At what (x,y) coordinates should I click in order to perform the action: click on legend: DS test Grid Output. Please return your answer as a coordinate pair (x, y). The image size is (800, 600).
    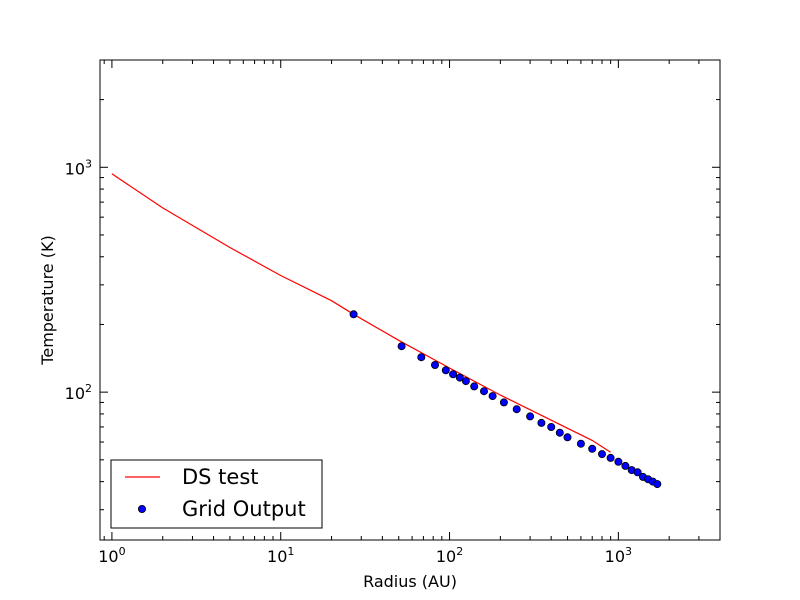
    Looking at the image, I should click on (216, 494).